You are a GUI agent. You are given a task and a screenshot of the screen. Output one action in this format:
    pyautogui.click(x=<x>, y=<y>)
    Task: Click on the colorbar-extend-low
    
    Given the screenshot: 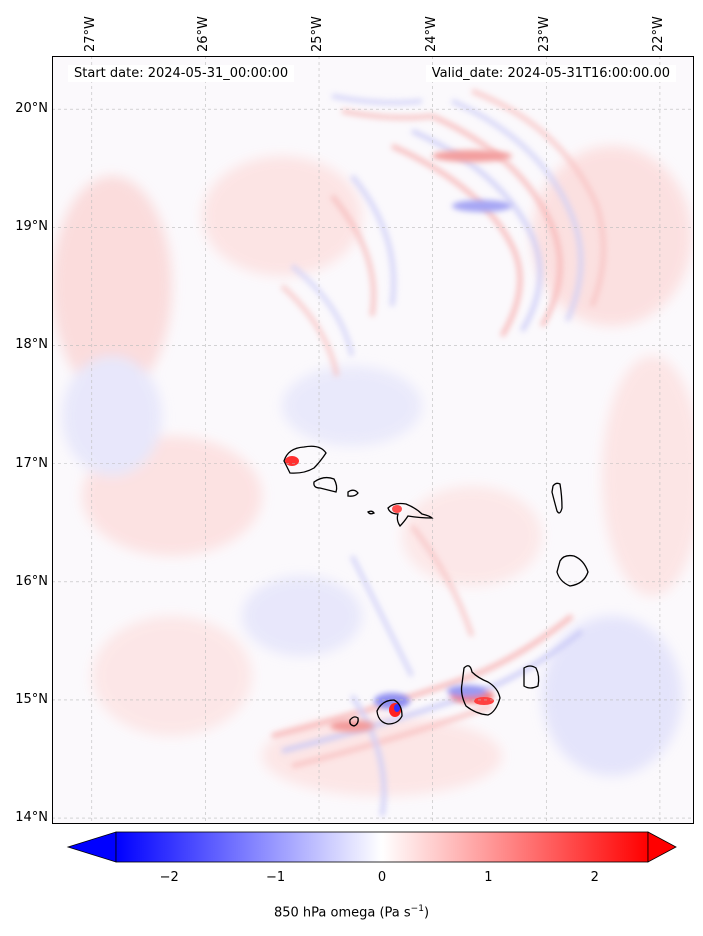 What is the action you would take?
    pyautogui.click(x=91, y=847)
    